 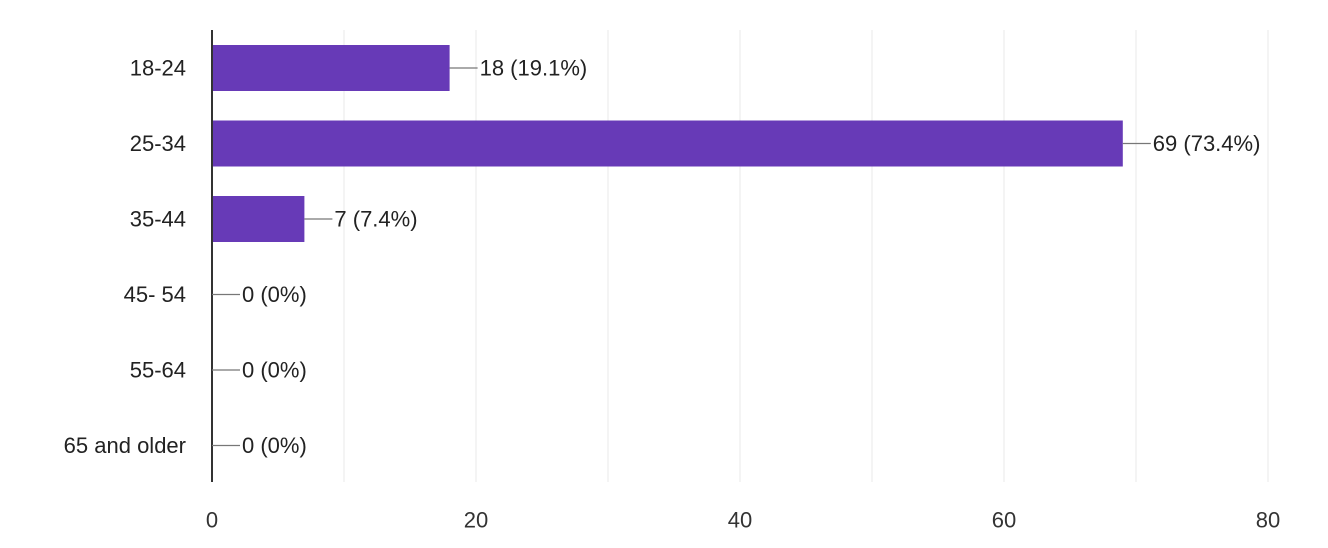 What do you see at coordinates (1207, 143) in the screenshot?
I see `data-label: 69 (73.4%)` at bounding box center [1207, 143].